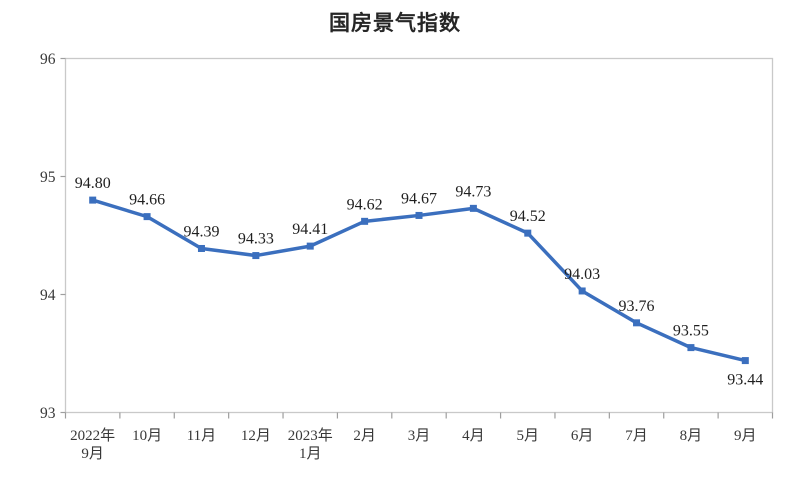  I want to click on x-axis-label: 5月, so click(528, 436).